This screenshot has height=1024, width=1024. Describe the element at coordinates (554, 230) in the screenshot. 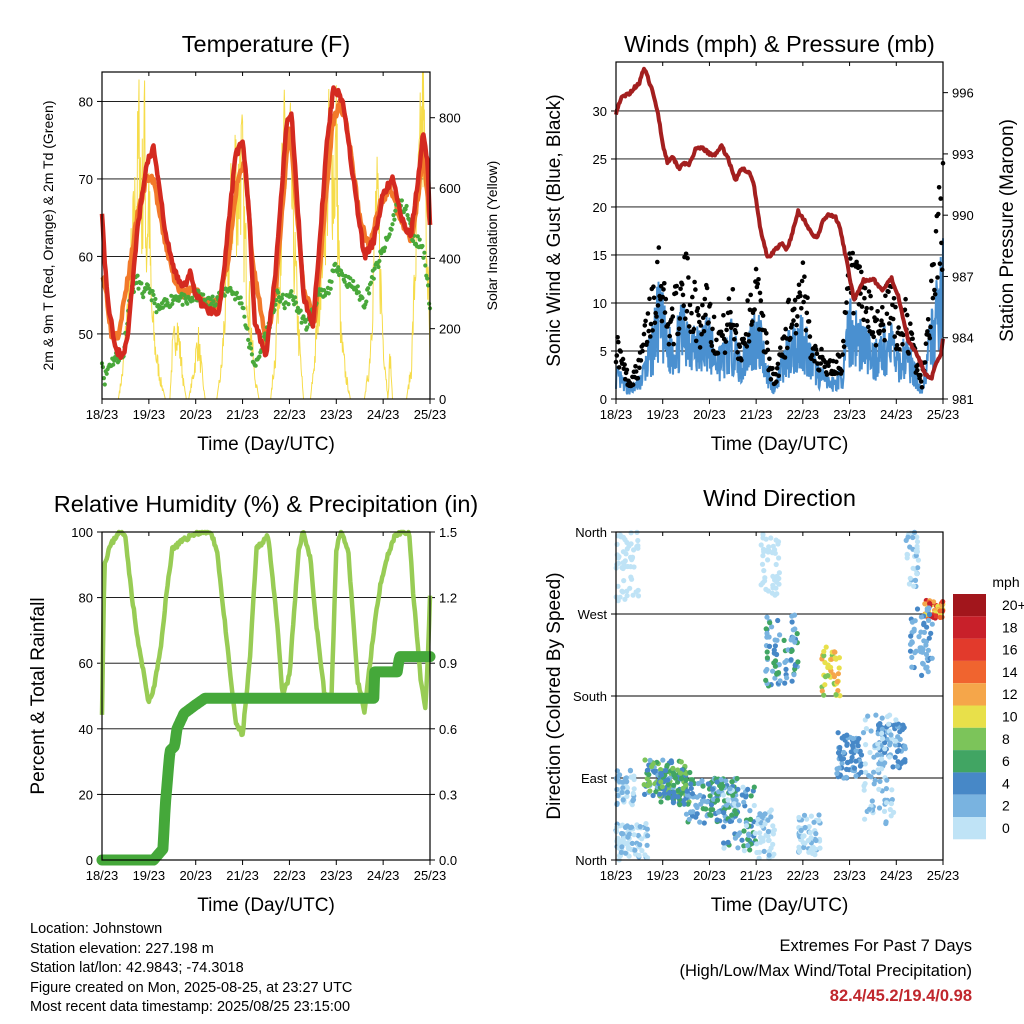

I see `y-axis-label: Sonic Wind & Gust (Blue, Black)` at that location.